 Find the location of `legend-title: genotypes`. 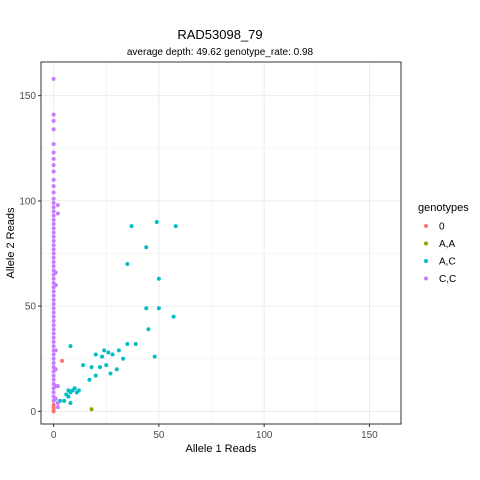

legend-title: genotypes is located at coordinates (443, 208).